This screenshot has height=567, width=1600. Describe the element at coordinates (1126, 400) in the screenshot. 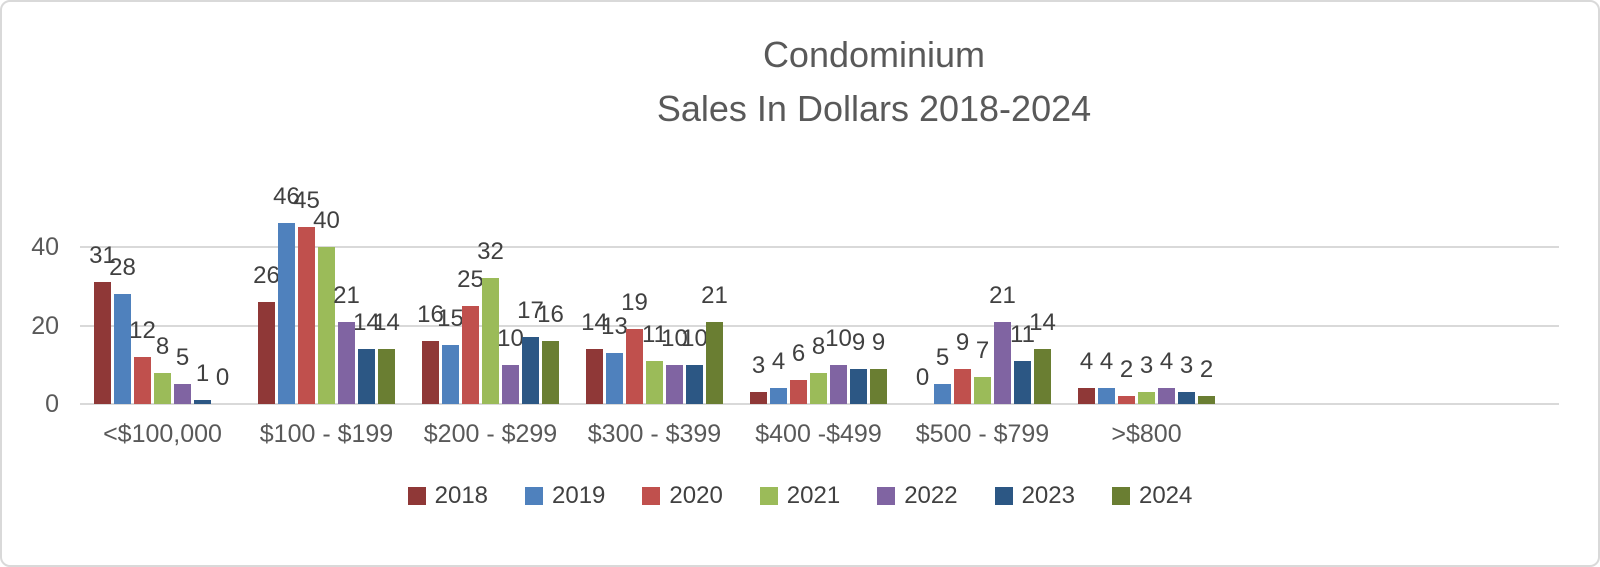

I see `bar-2020-cat6` at that location.